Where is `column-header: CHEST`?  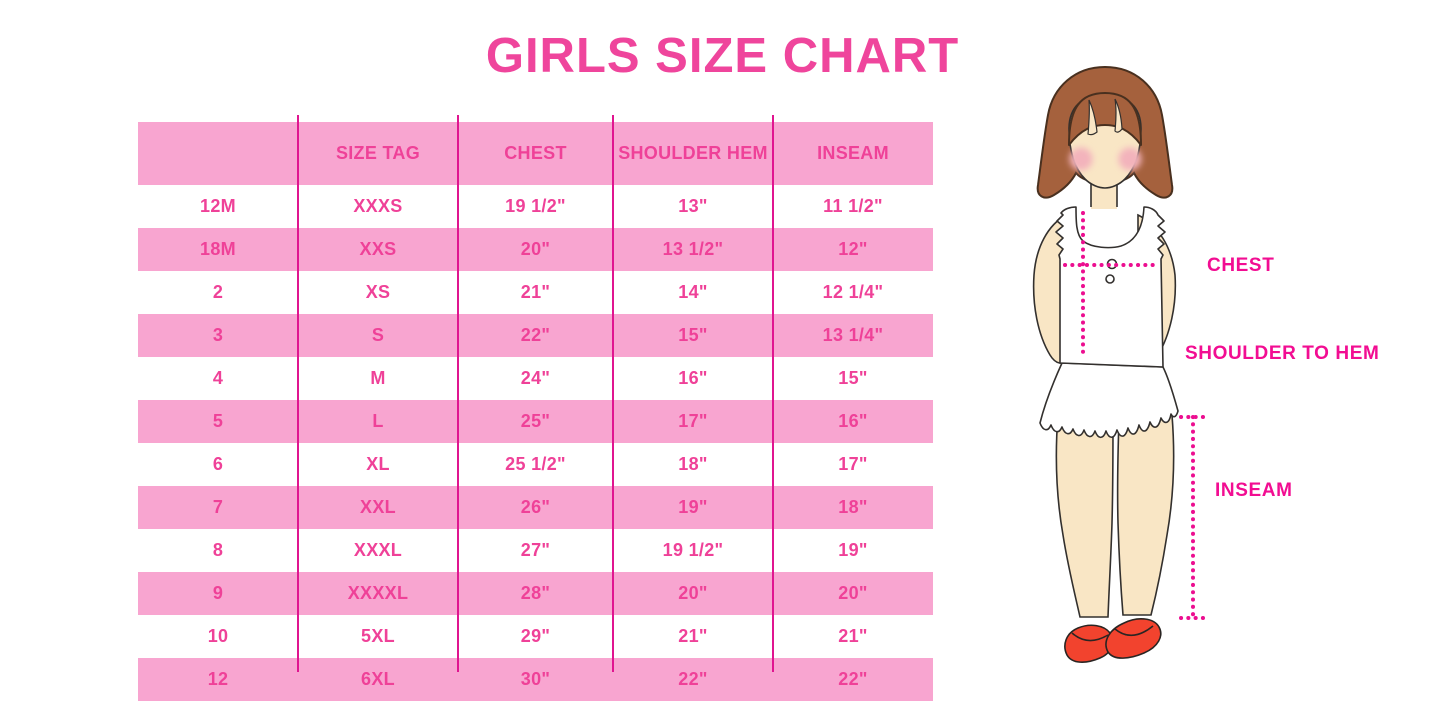
column-header: CHEST is located at coordinates (535, 153).